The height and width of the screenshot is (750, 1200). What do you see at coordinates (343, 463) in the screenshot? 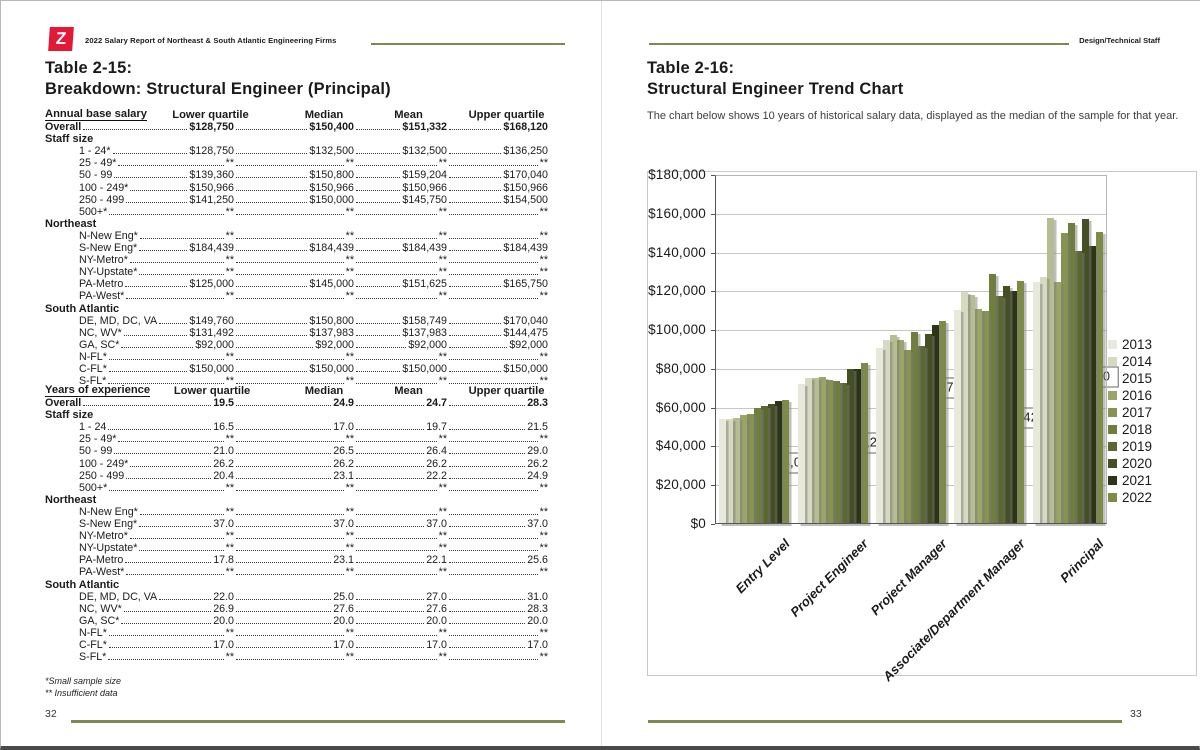
I see `row-value: 26.2` at bounding box center [343, 463].